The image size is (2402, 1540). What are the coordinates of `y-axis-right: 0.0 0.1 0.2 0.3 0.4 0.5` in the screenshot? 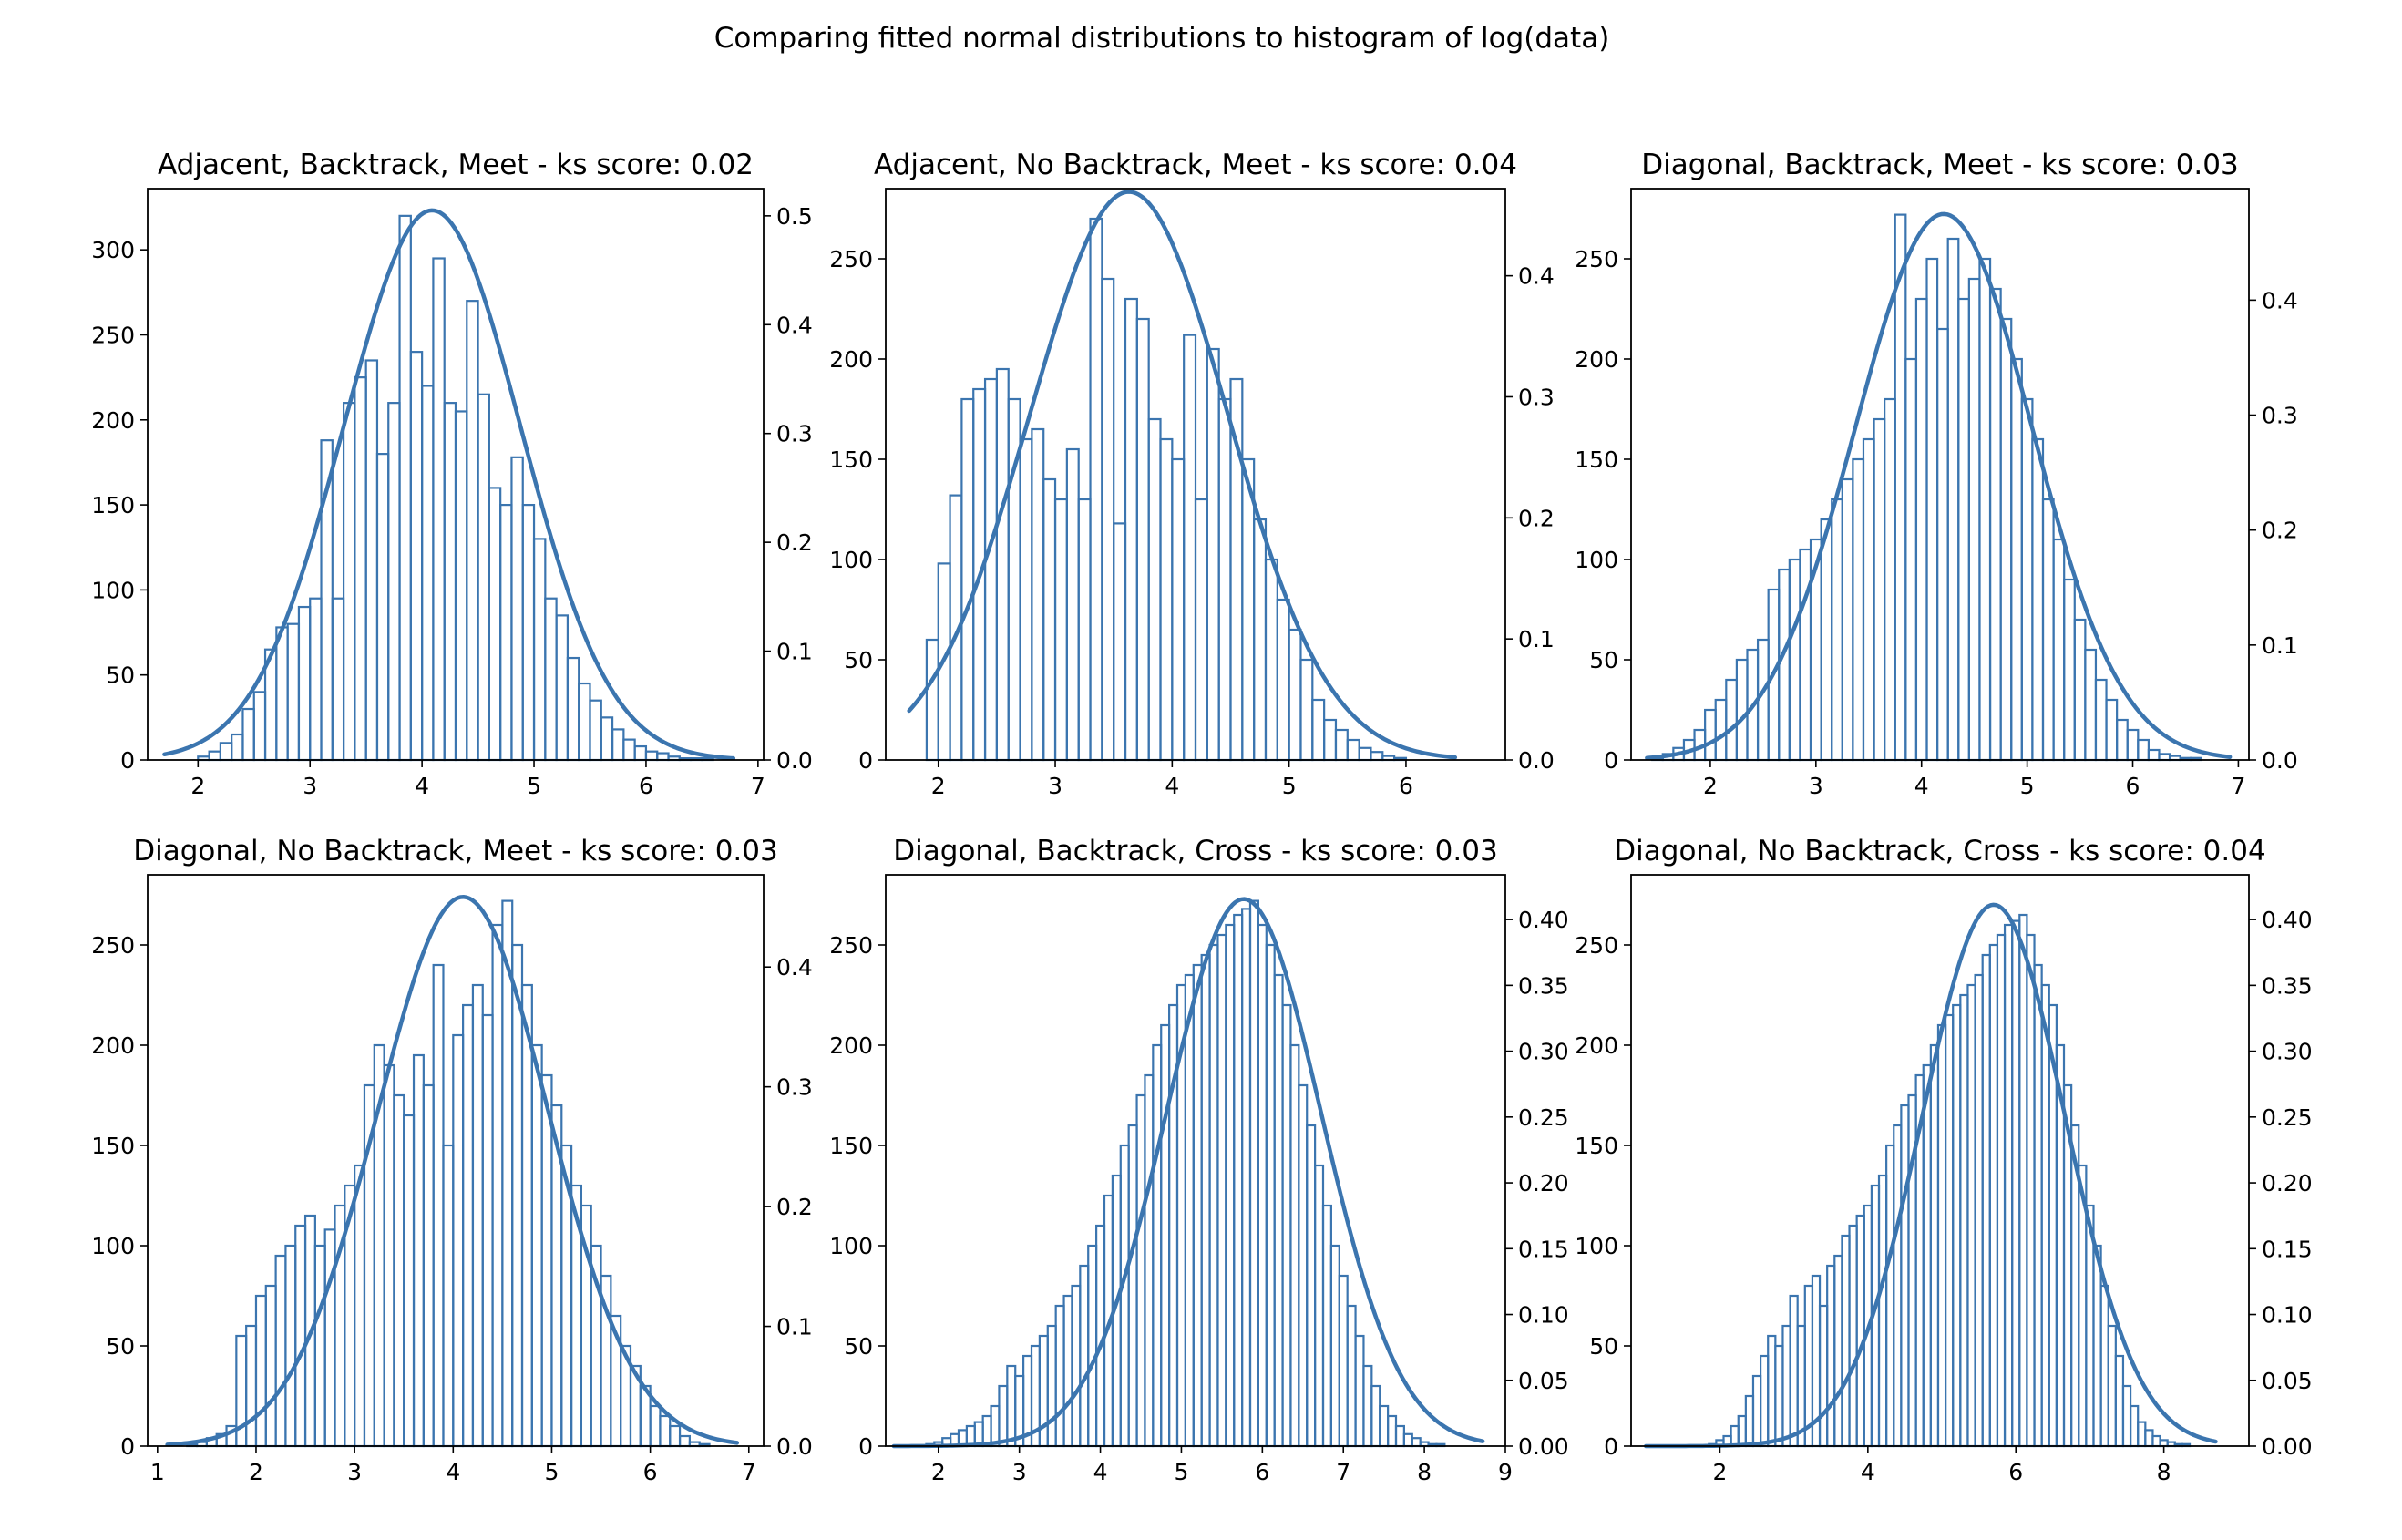 It's located at (788, 488).